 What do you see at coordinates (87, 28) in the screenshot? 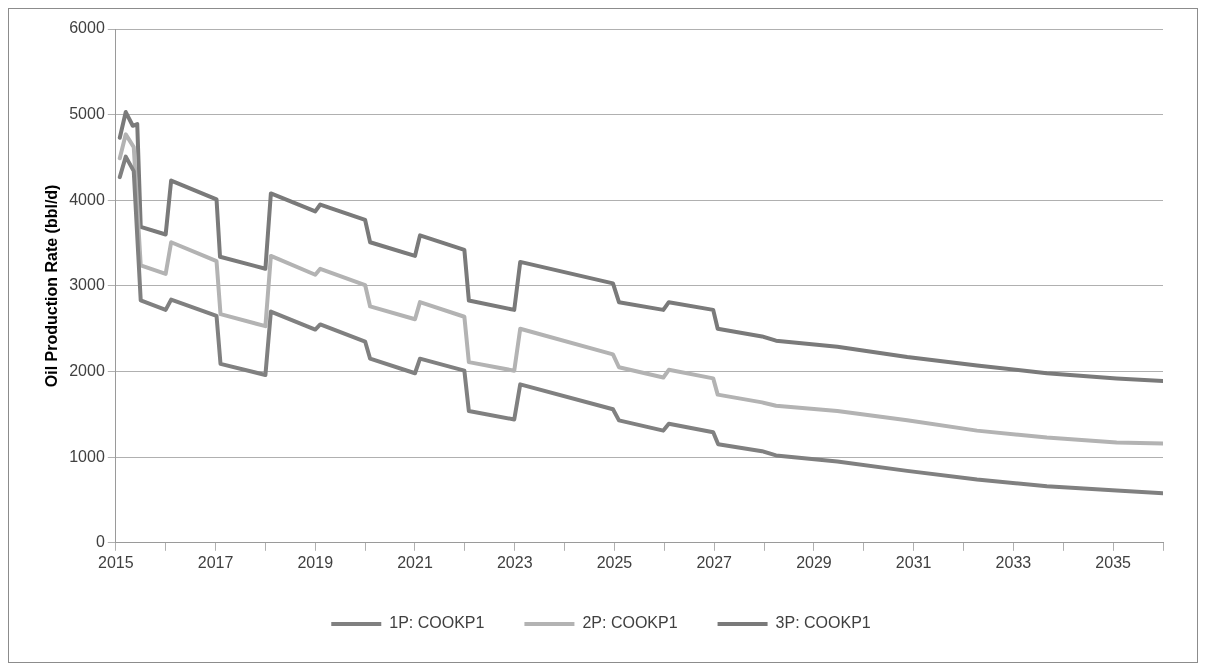
I see `y-tick-label: 6000` at bounding box center [87, 28].